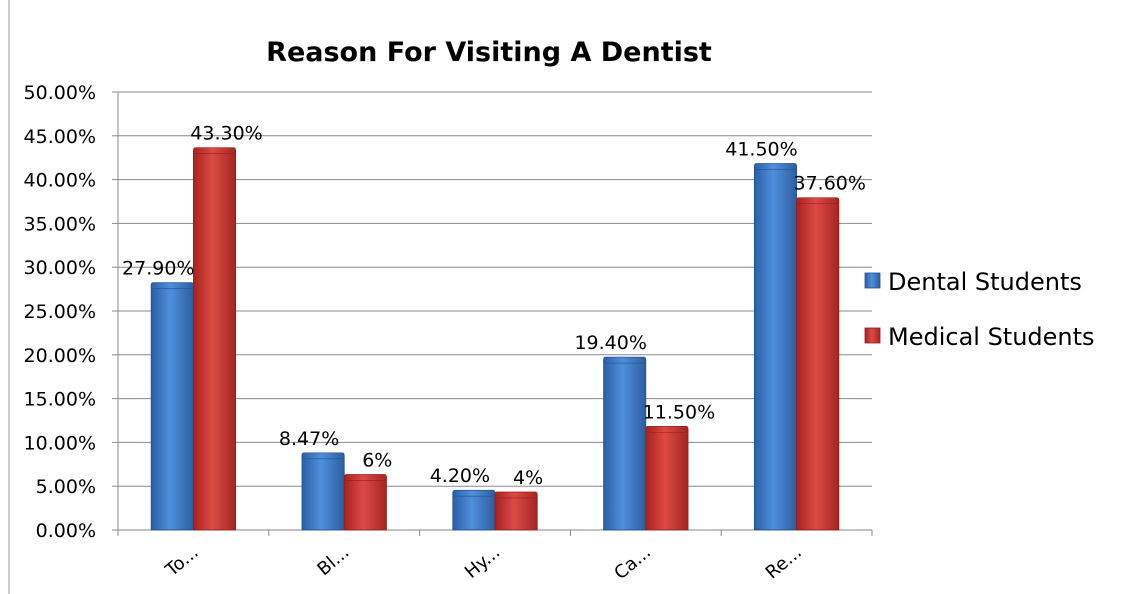 Image resolution: width=1127 pixels, height=594 pixels. Describe the element at coordinates (679, 412) in the screenshot. I see `data-label-medical: 11.50%` at that location.